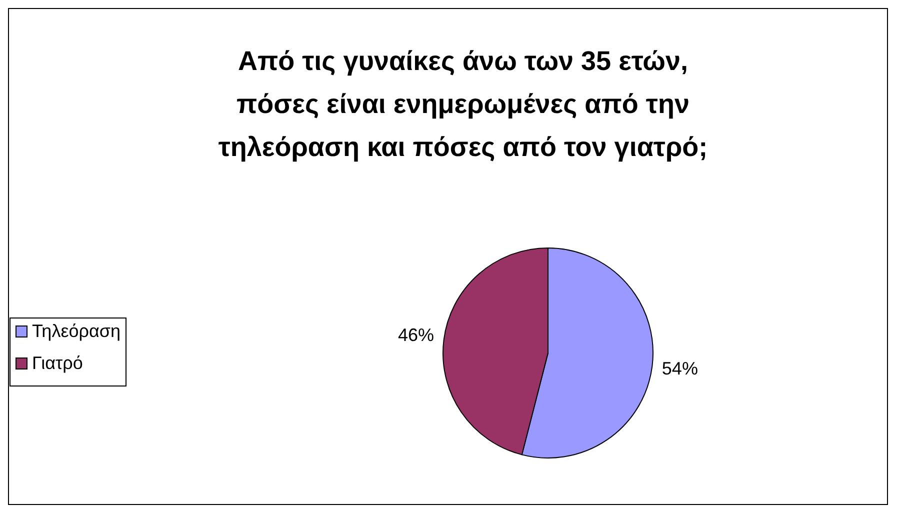  I want to click on data-label: 54%, so click(680, 368).